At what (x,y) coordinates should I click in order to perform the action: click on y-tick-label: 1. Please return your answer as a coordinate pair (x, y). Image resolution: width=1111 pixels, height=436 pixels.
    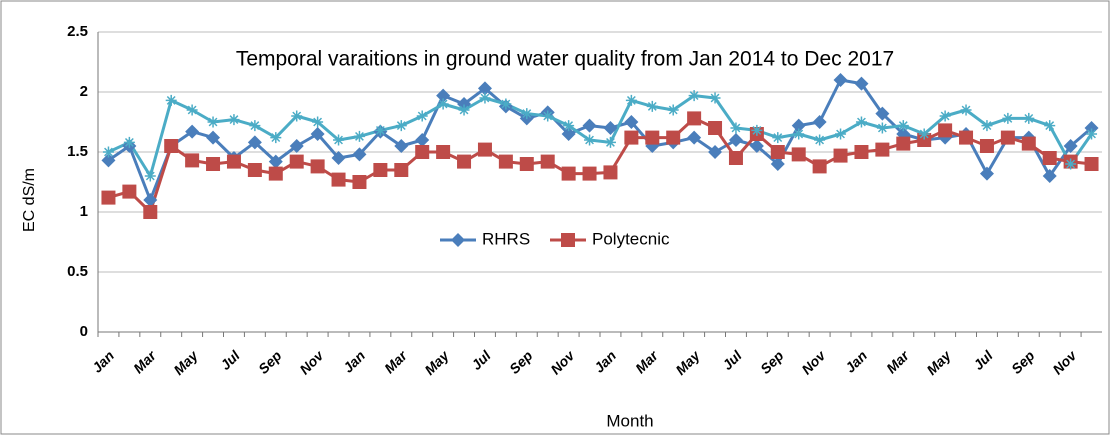
    Looking at the image, I should click on (84, 211).